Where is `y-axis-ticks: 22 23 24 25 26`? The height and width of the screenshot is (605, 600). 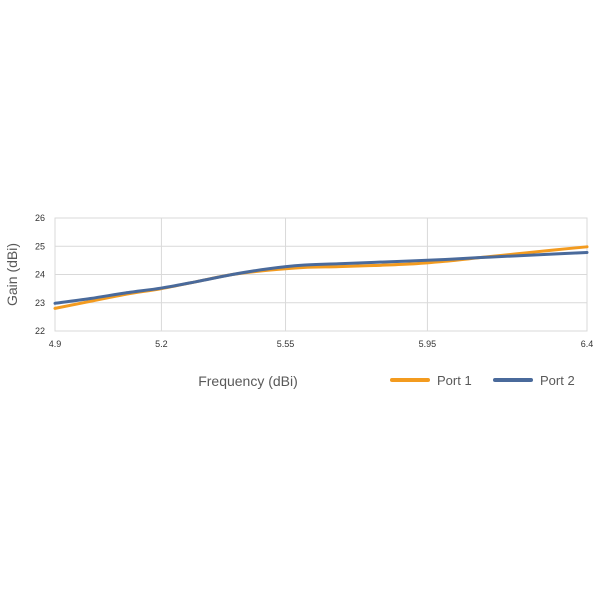 y-axis-ticks: 22 23 24 25 26 is located at coordinates (40, 274).